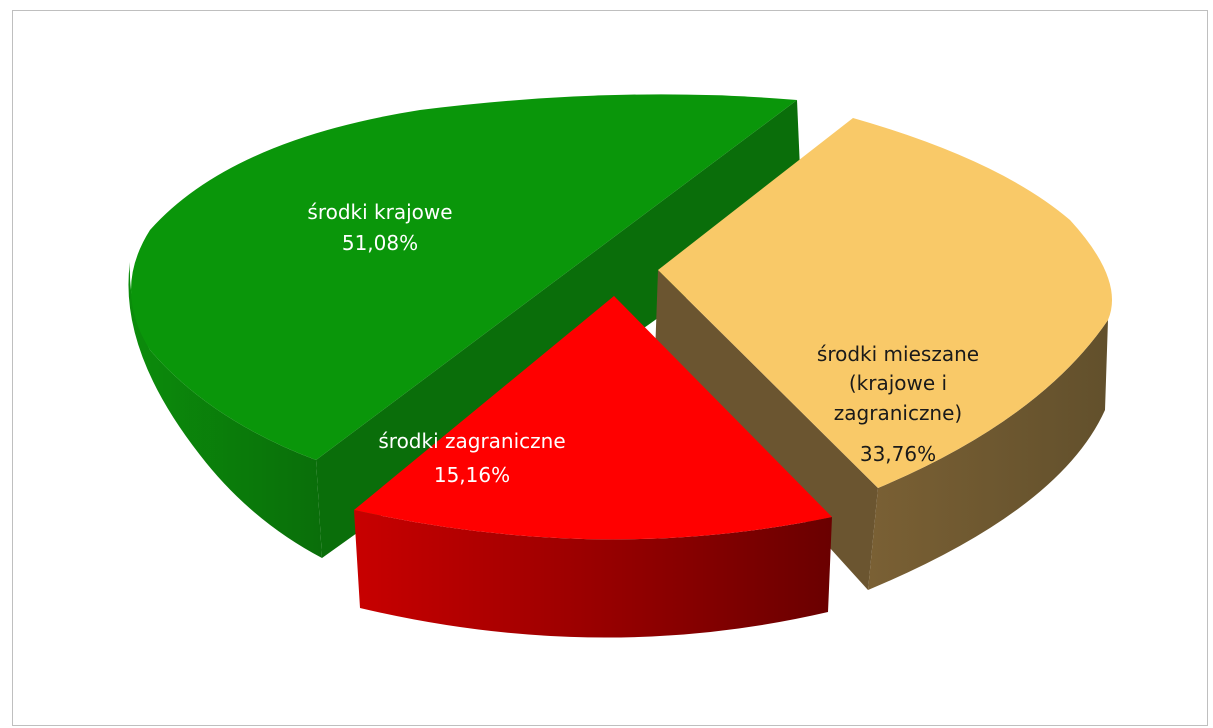  What do you see at coordinates (225, 410) in the screenshot?
I see `slice-krajowe-side` at bounding box center [225, 410].